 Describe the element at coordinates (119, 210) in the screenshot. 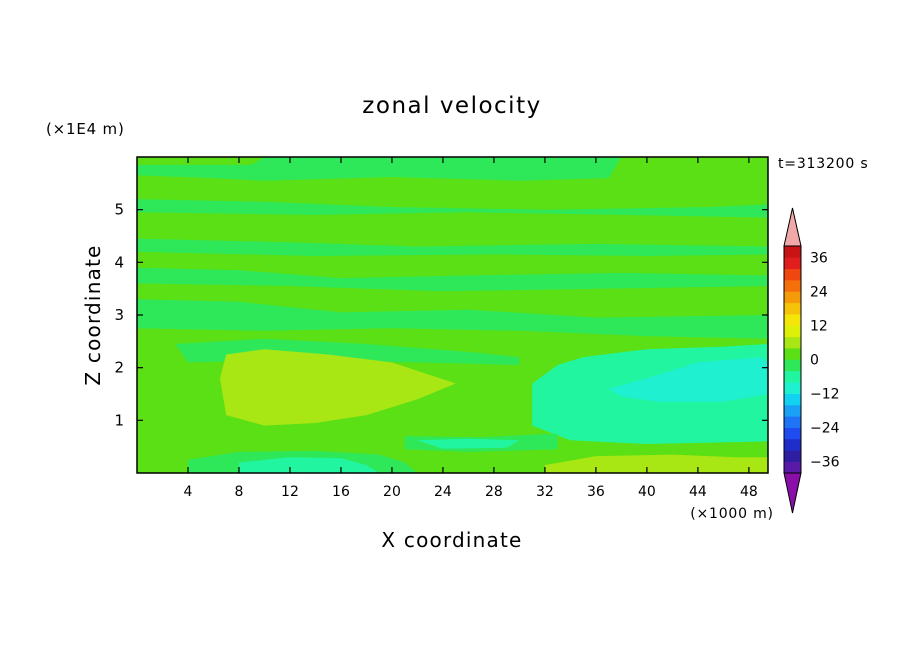

I see `y-tick-label: 5` at that location.